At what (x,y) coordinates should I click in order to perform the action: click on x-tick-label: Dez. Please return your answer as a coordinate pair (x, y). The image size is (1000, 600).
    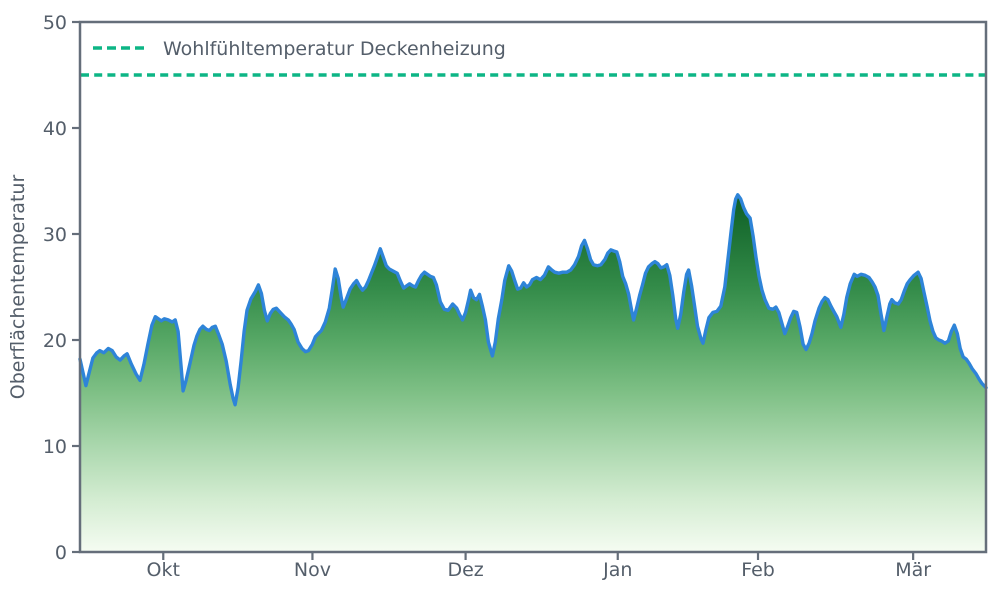
    Looking at the image, I should click on (465, 570).